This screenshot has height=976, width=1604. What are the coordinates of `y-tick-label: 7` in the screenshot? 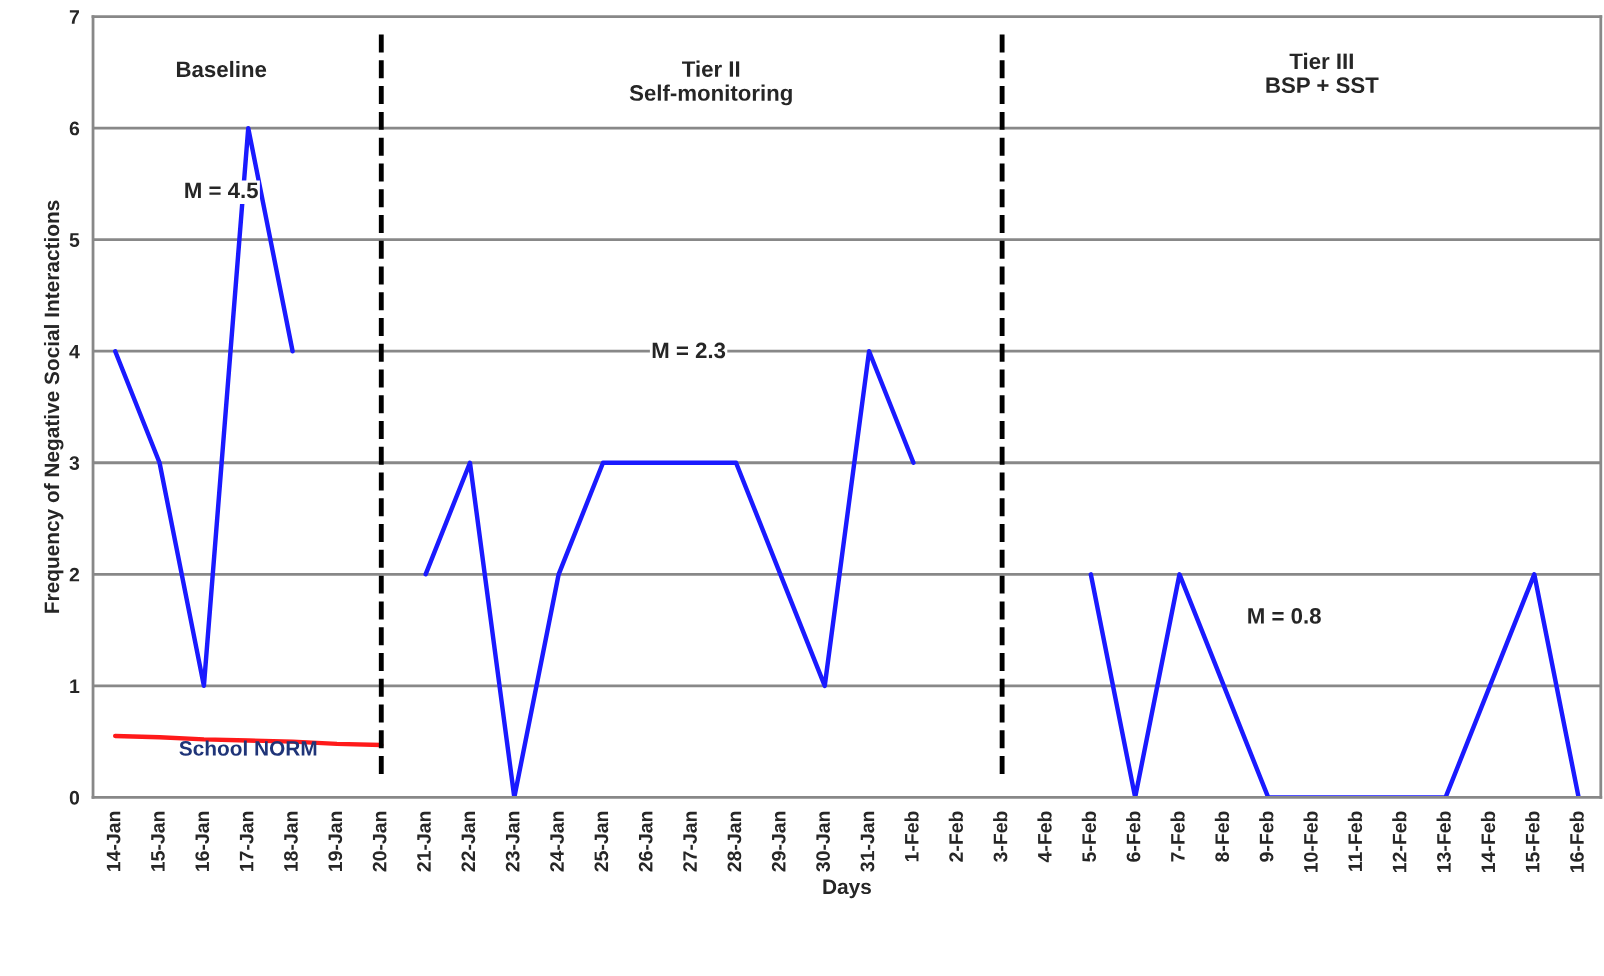 It's located at (74, 17).